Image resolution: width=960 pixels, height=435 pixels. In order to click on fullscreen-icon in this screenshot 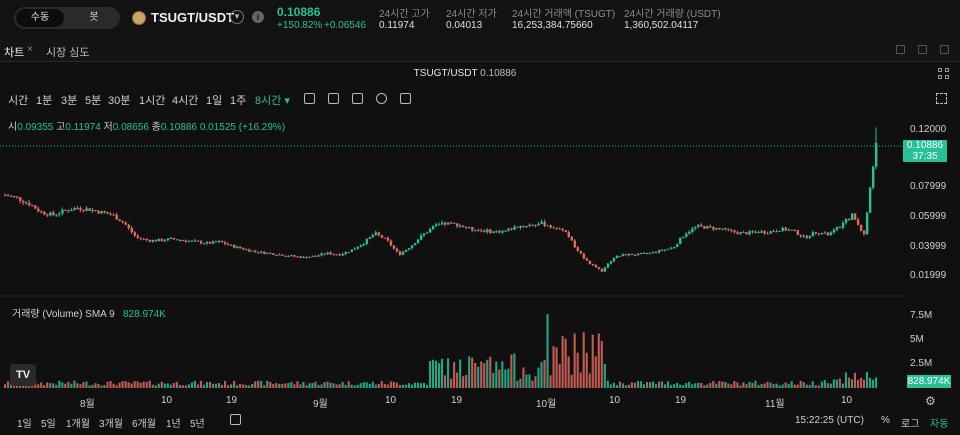, I will do `click(941, 98)`.